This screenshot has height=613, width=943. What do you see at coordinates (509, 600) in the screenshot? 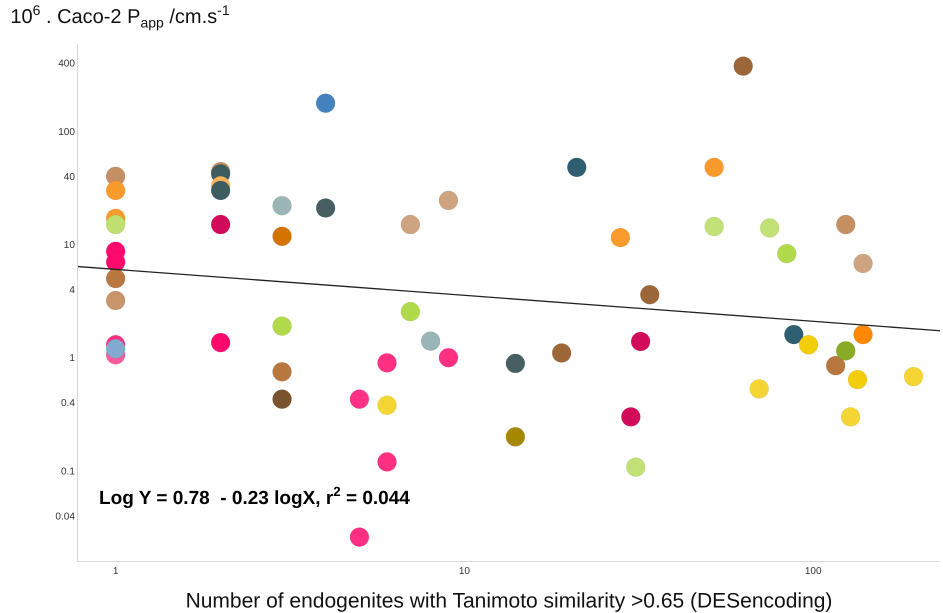
I see `x-axis-title: Number of endogenites with Tanimoto similarity >0.65 (DESencoding)` at bounding box center [509, 600].